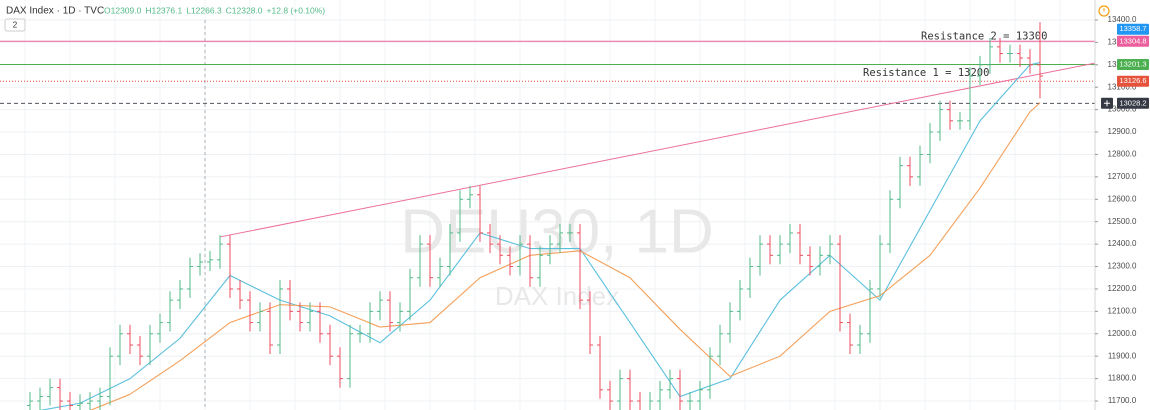 The height and width of the screenshot is (410, 1150). I want to click on y-tick-label: 12500.0, so click(1122, 221).